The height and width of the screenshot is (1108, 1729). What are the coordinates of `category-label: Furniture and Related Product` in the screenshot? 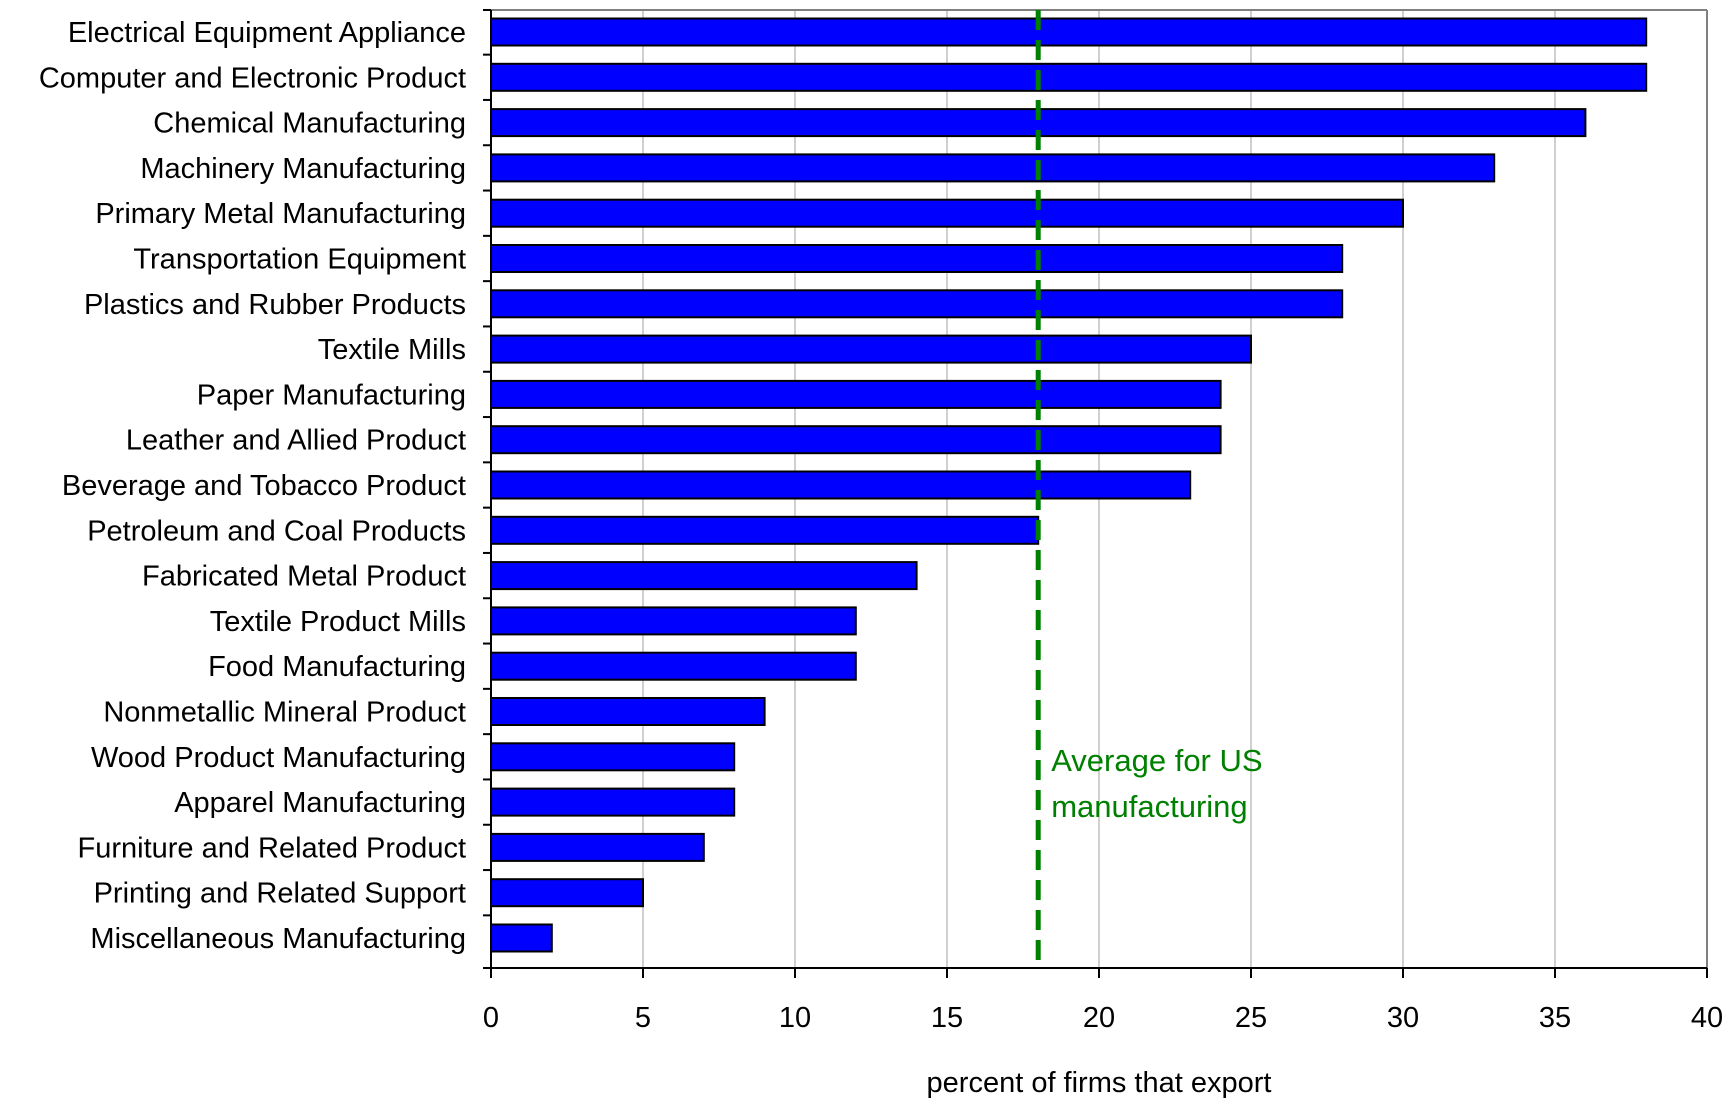 It's located at (272, 848).